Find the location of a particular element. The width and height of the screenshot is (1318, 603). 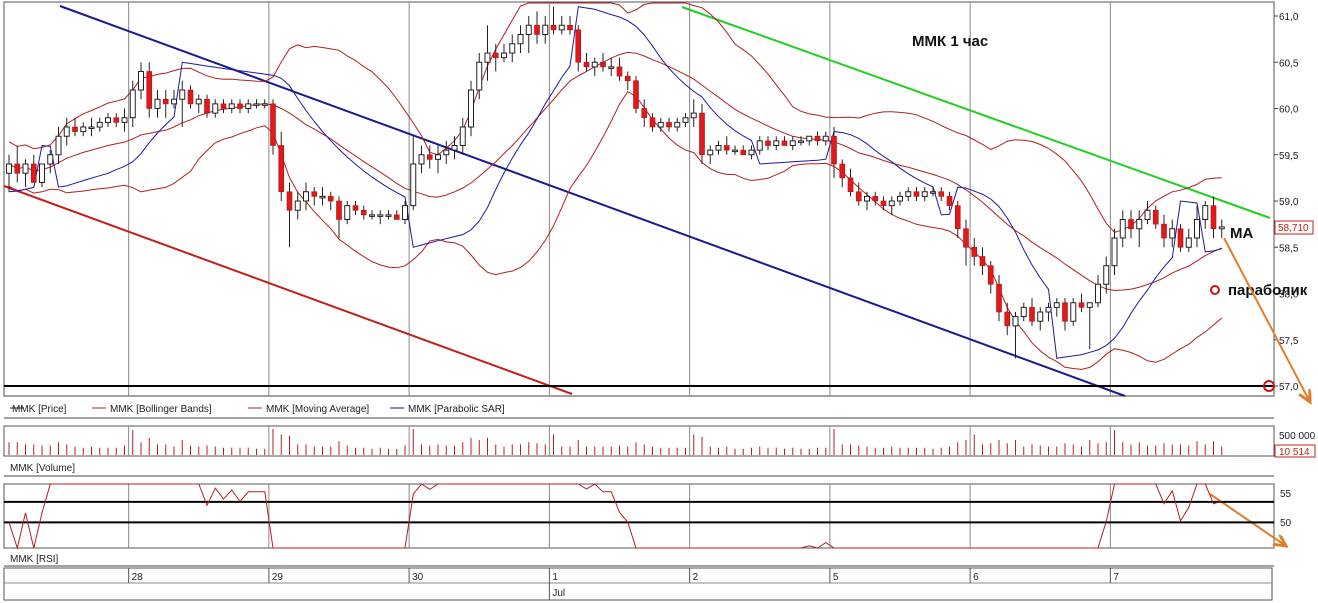

ma-annotation: MA is located at coordinates (1241, 233).